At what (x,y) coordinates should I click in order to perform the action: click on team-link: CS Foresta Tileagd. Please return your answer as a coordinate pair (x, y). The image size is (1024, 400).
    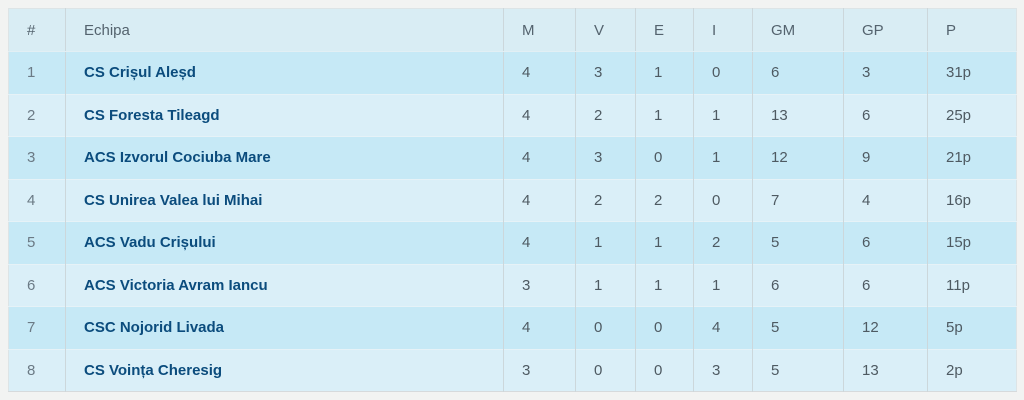
    Looking at the image, I should click on (284, 115).